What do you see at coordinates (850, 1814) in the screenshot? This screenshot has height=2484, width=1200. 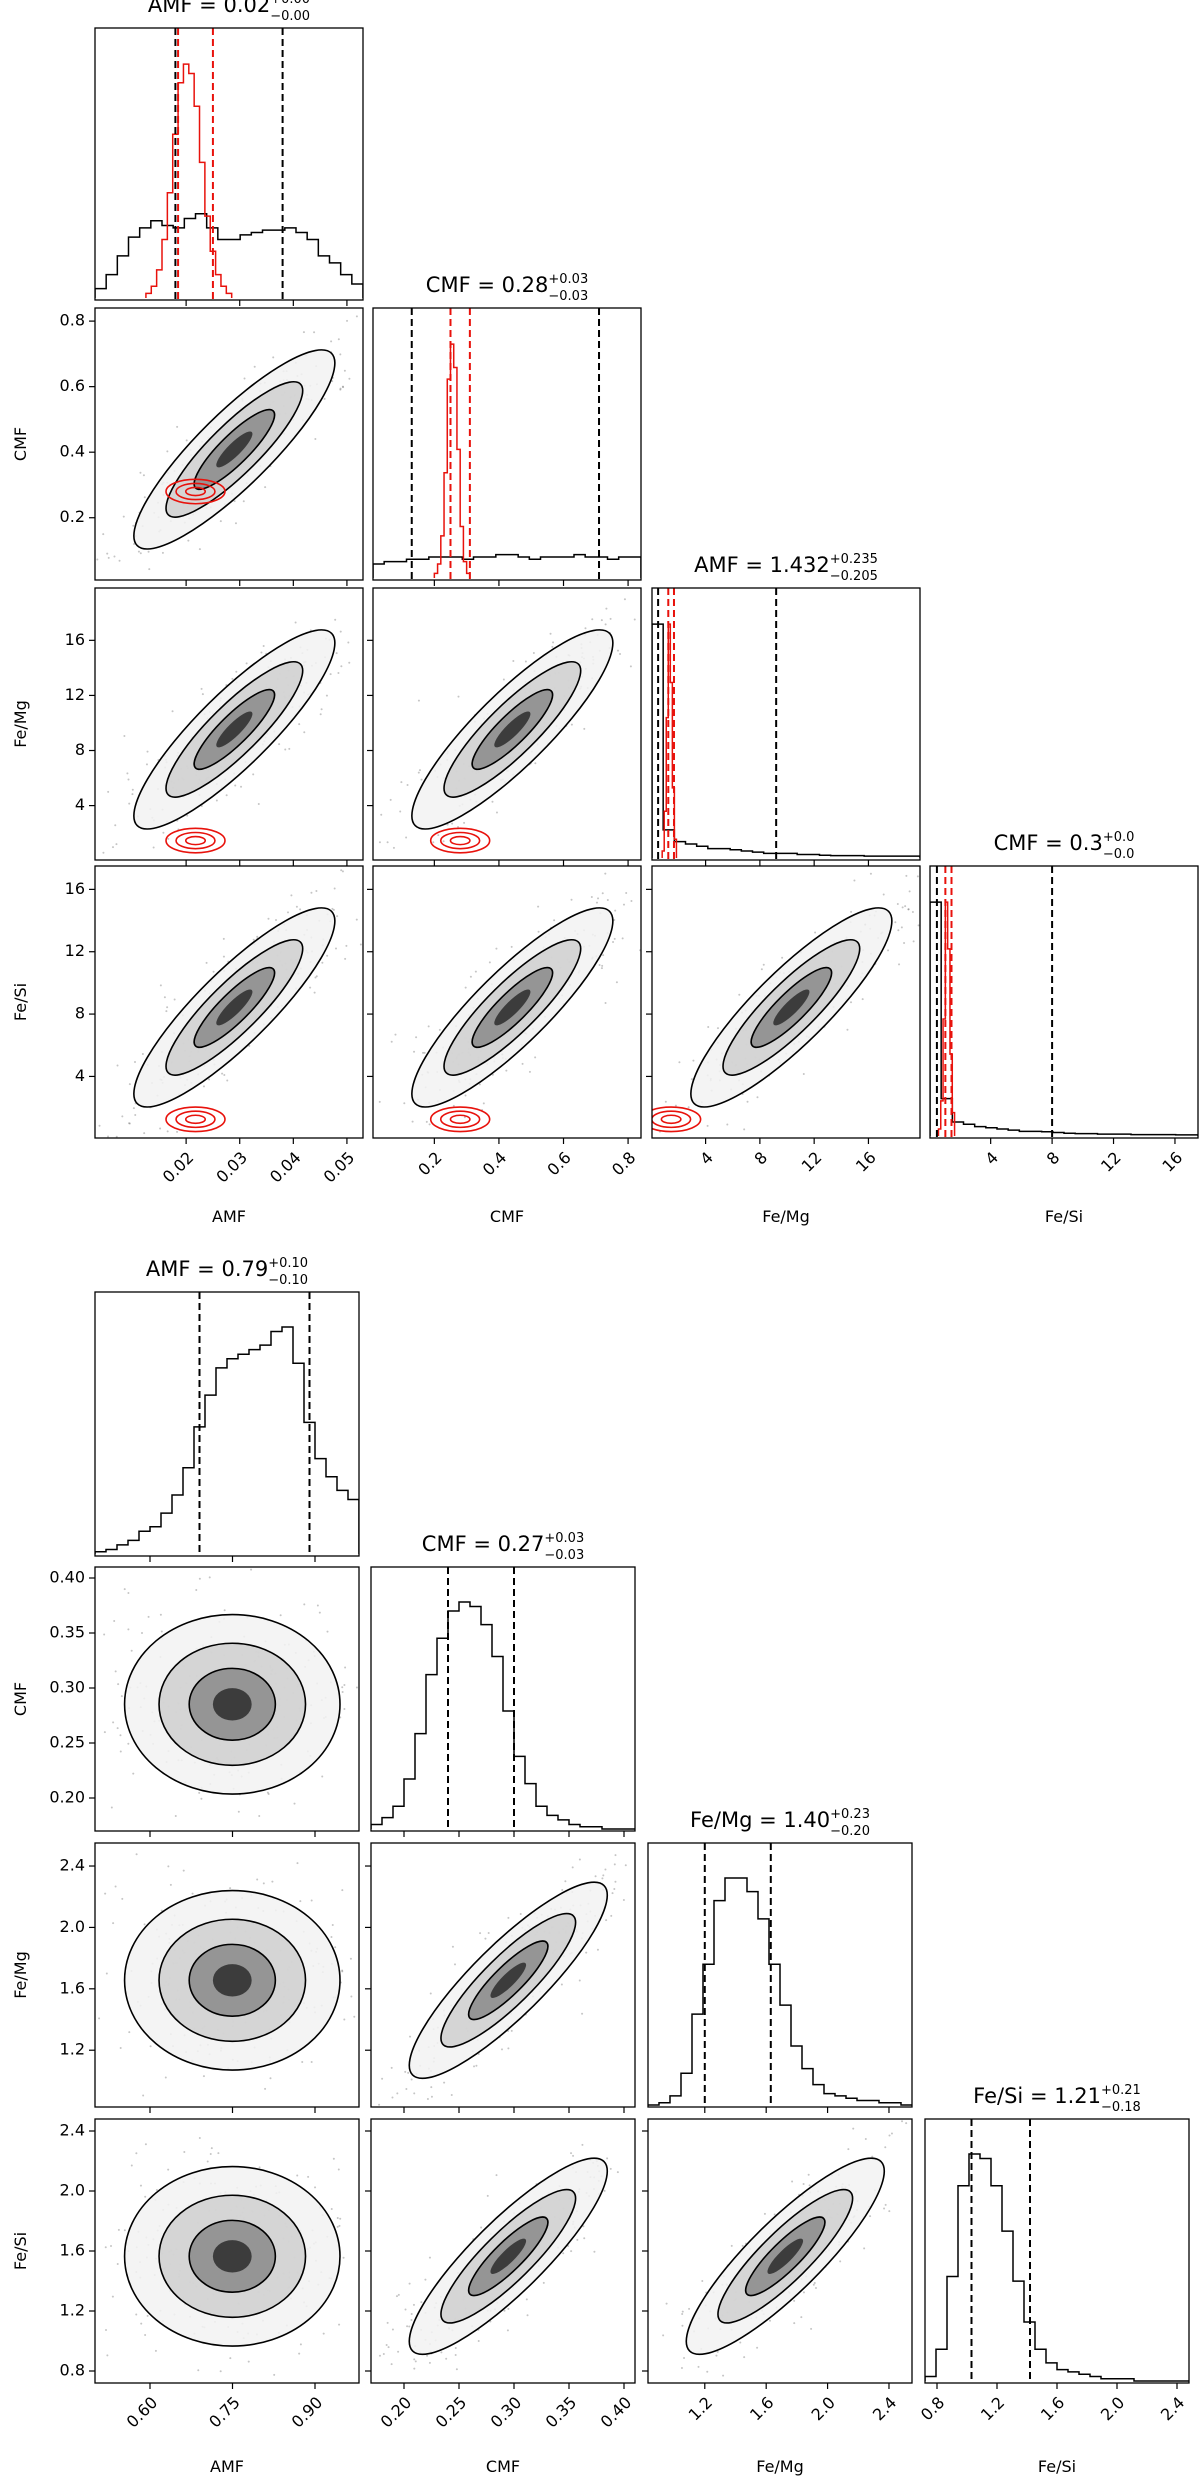 I see `title-plus-error: +0.23` at bounding box center [850, 1814].